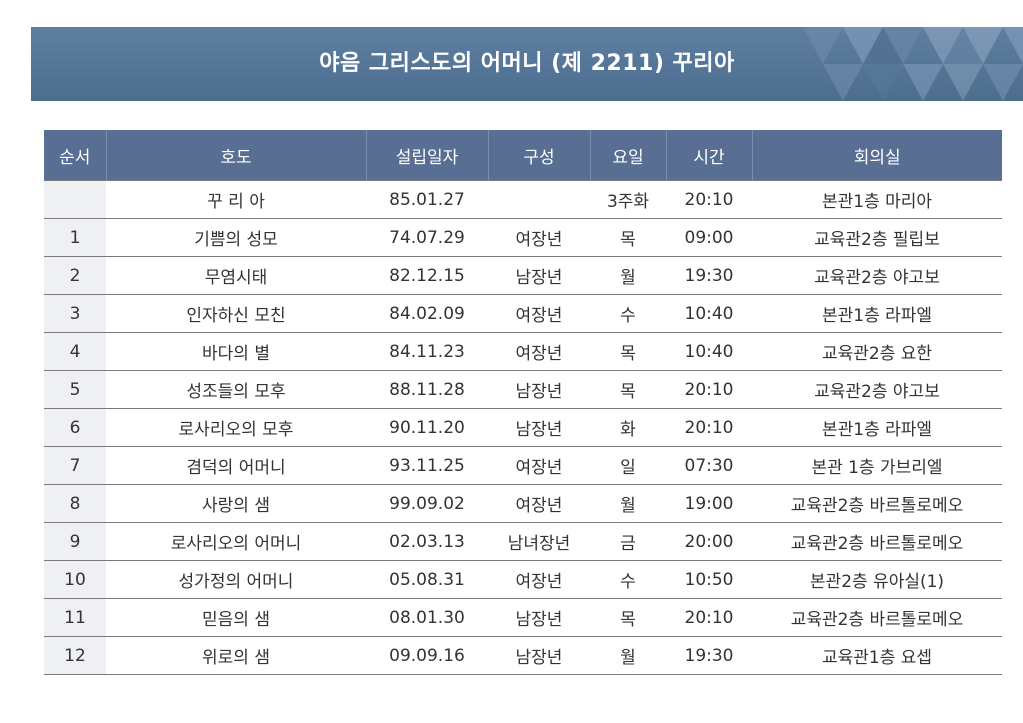 The height and width of the screenshot is (723, 1023). What do you see at coordinates (709, 465) in the screenshot?
I see `cell-time: 07:30` at bounding box center [709, 465].